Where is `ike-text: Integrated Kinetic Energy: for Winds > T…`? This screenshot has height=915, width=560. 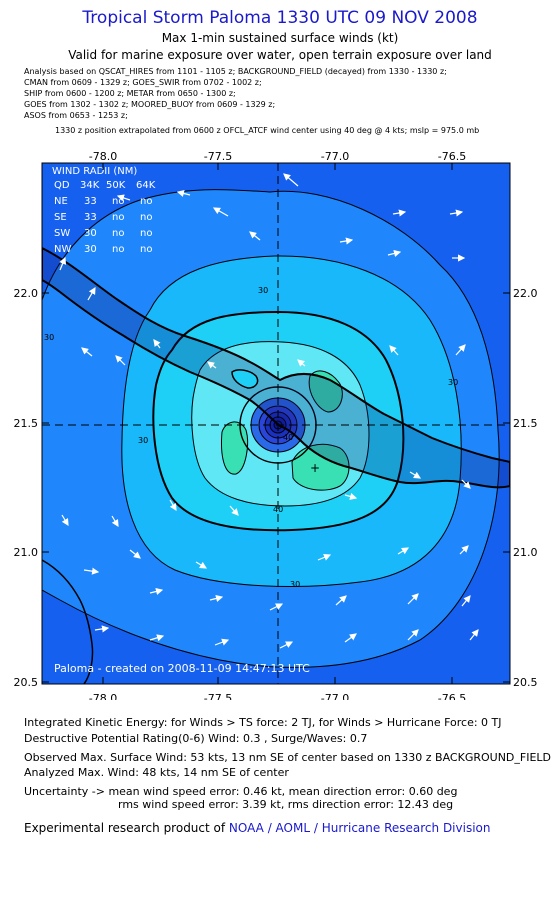
ike-text: Integrated Kinetic Energy: for Winds > T… is located at coordinates (263, 722).